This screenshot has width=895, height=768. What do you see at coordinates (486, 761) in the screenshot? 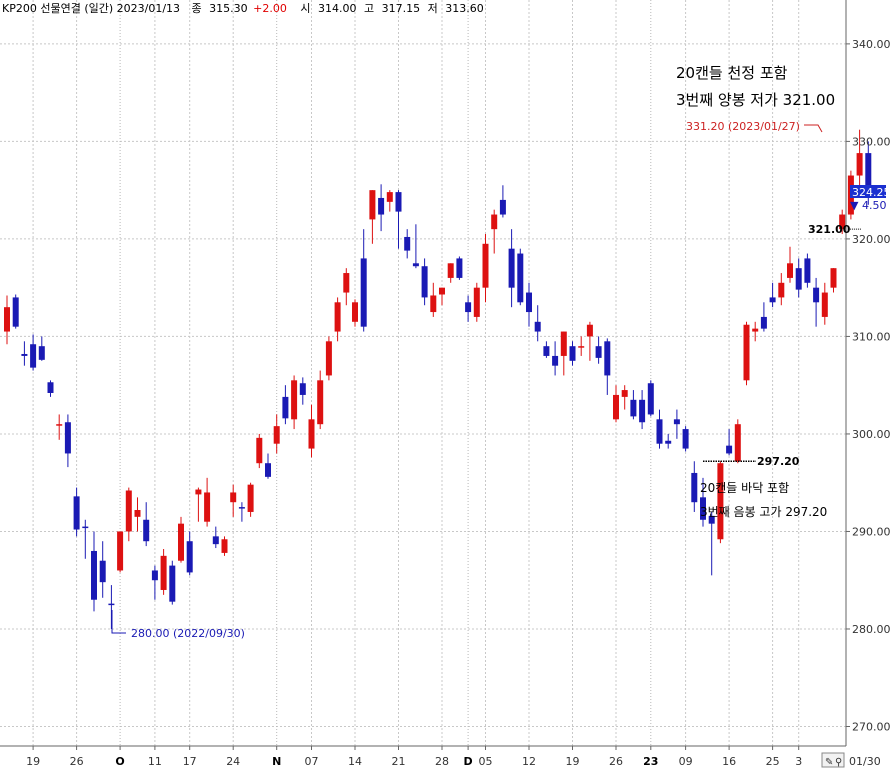
I see `x-tick-label: 05` at bounding box center [486, 761].